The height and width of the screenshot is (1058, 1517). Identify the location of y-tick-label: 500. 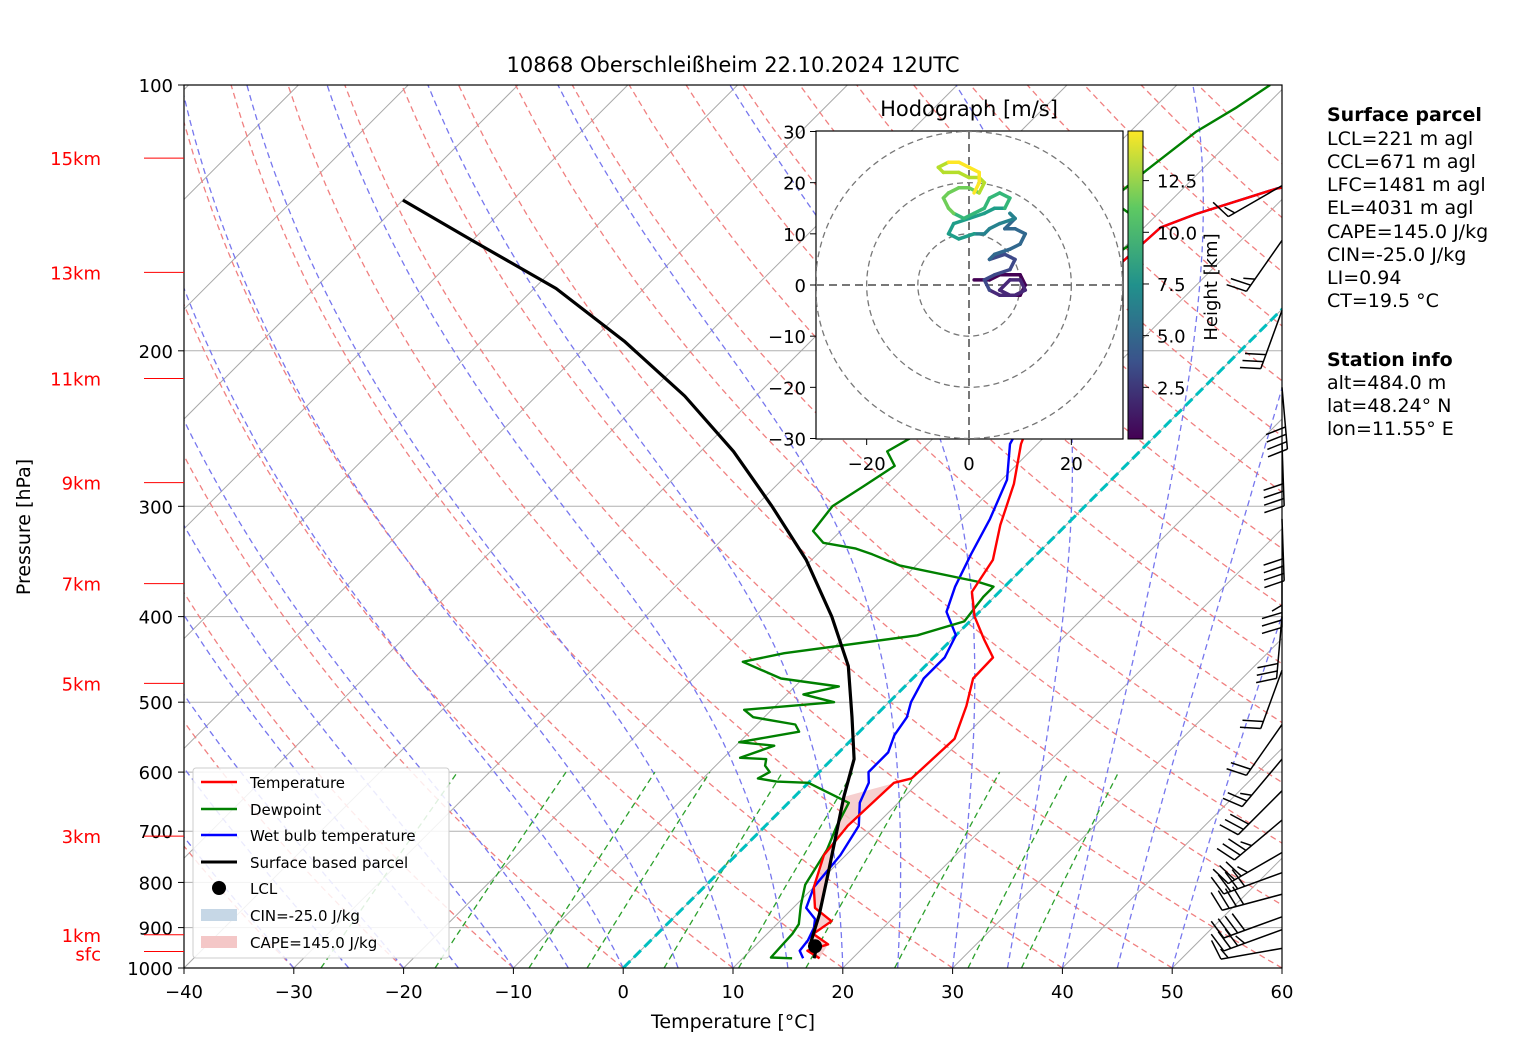
(156, 703).